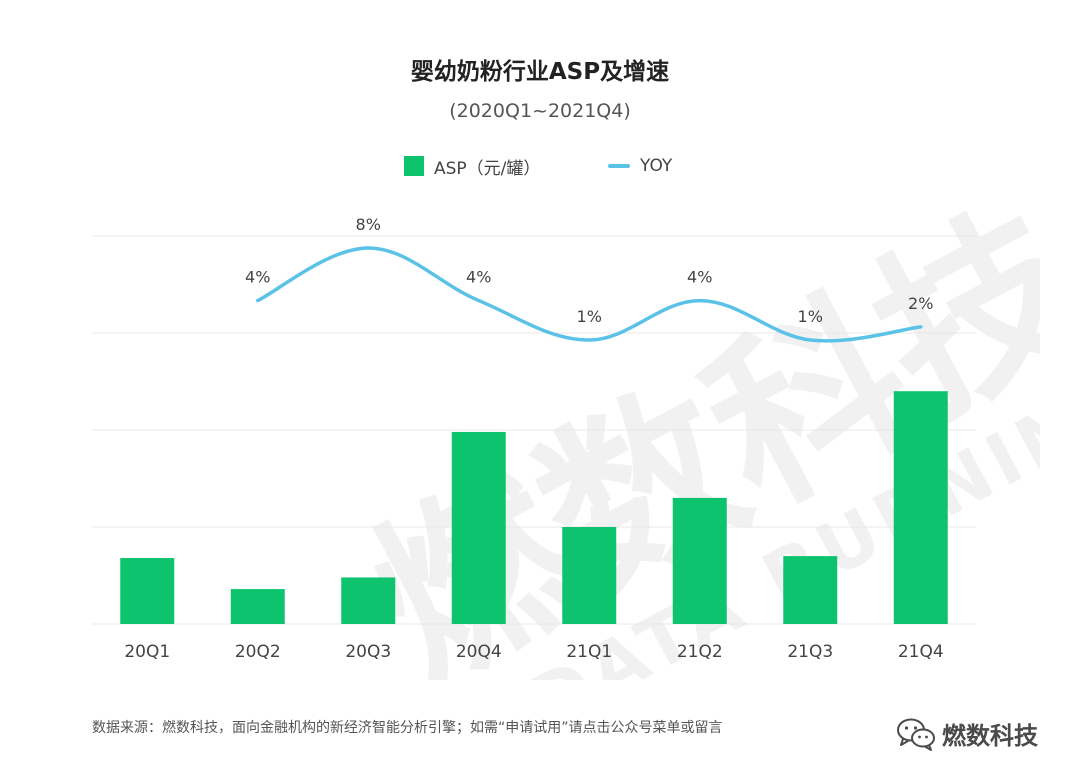 The height and width of the screenshot is (781, 1080). I want to click on bar-asp-21Q1, so click(589, 575).